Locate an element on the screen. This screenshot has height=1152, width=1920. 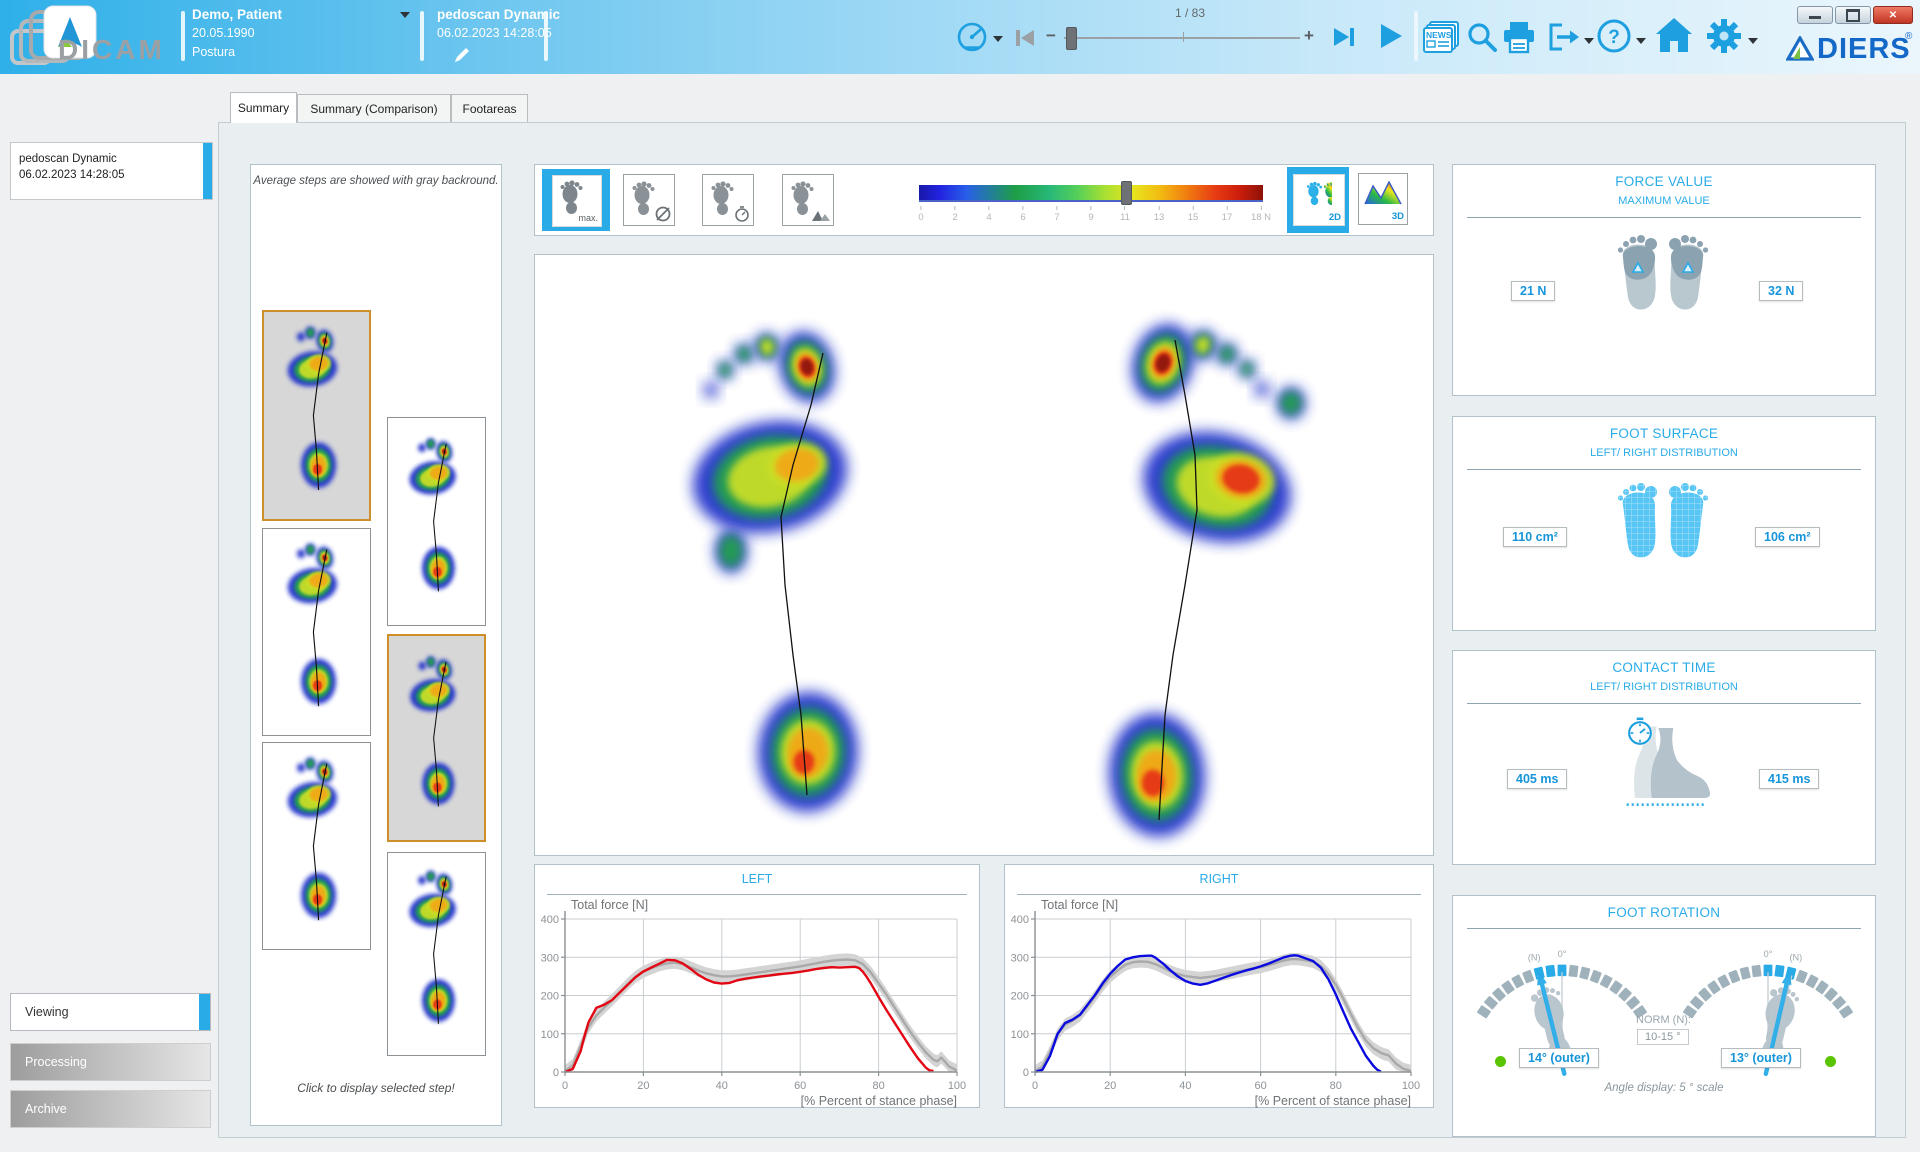
sidebar-item-processing: Processing is located at coordinates (110, 1062).